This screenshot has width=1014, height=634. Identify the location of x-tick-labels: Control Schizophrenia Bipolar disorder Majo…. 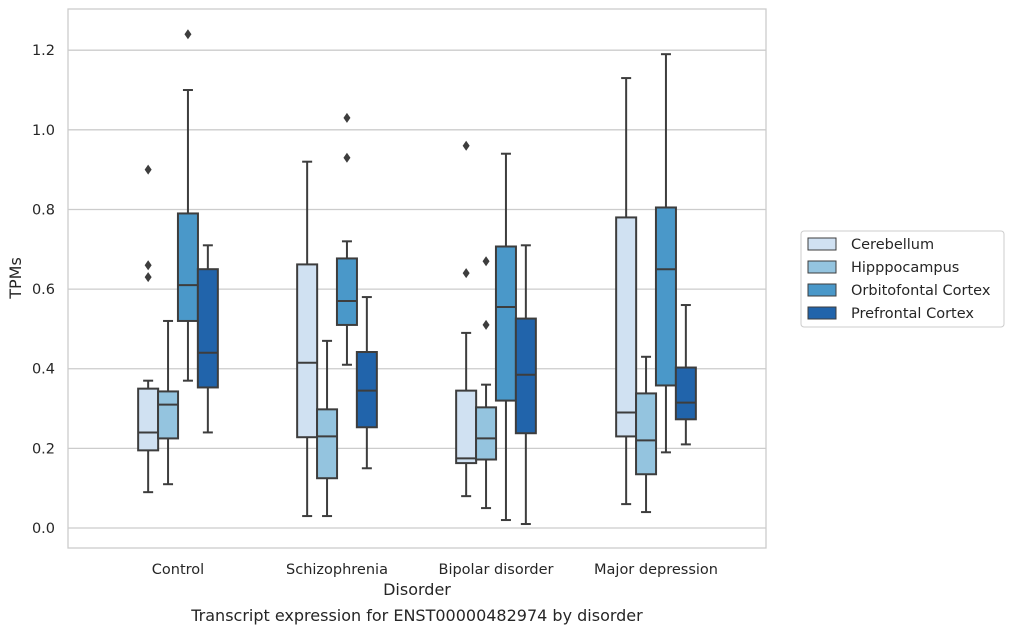
(435, 570).